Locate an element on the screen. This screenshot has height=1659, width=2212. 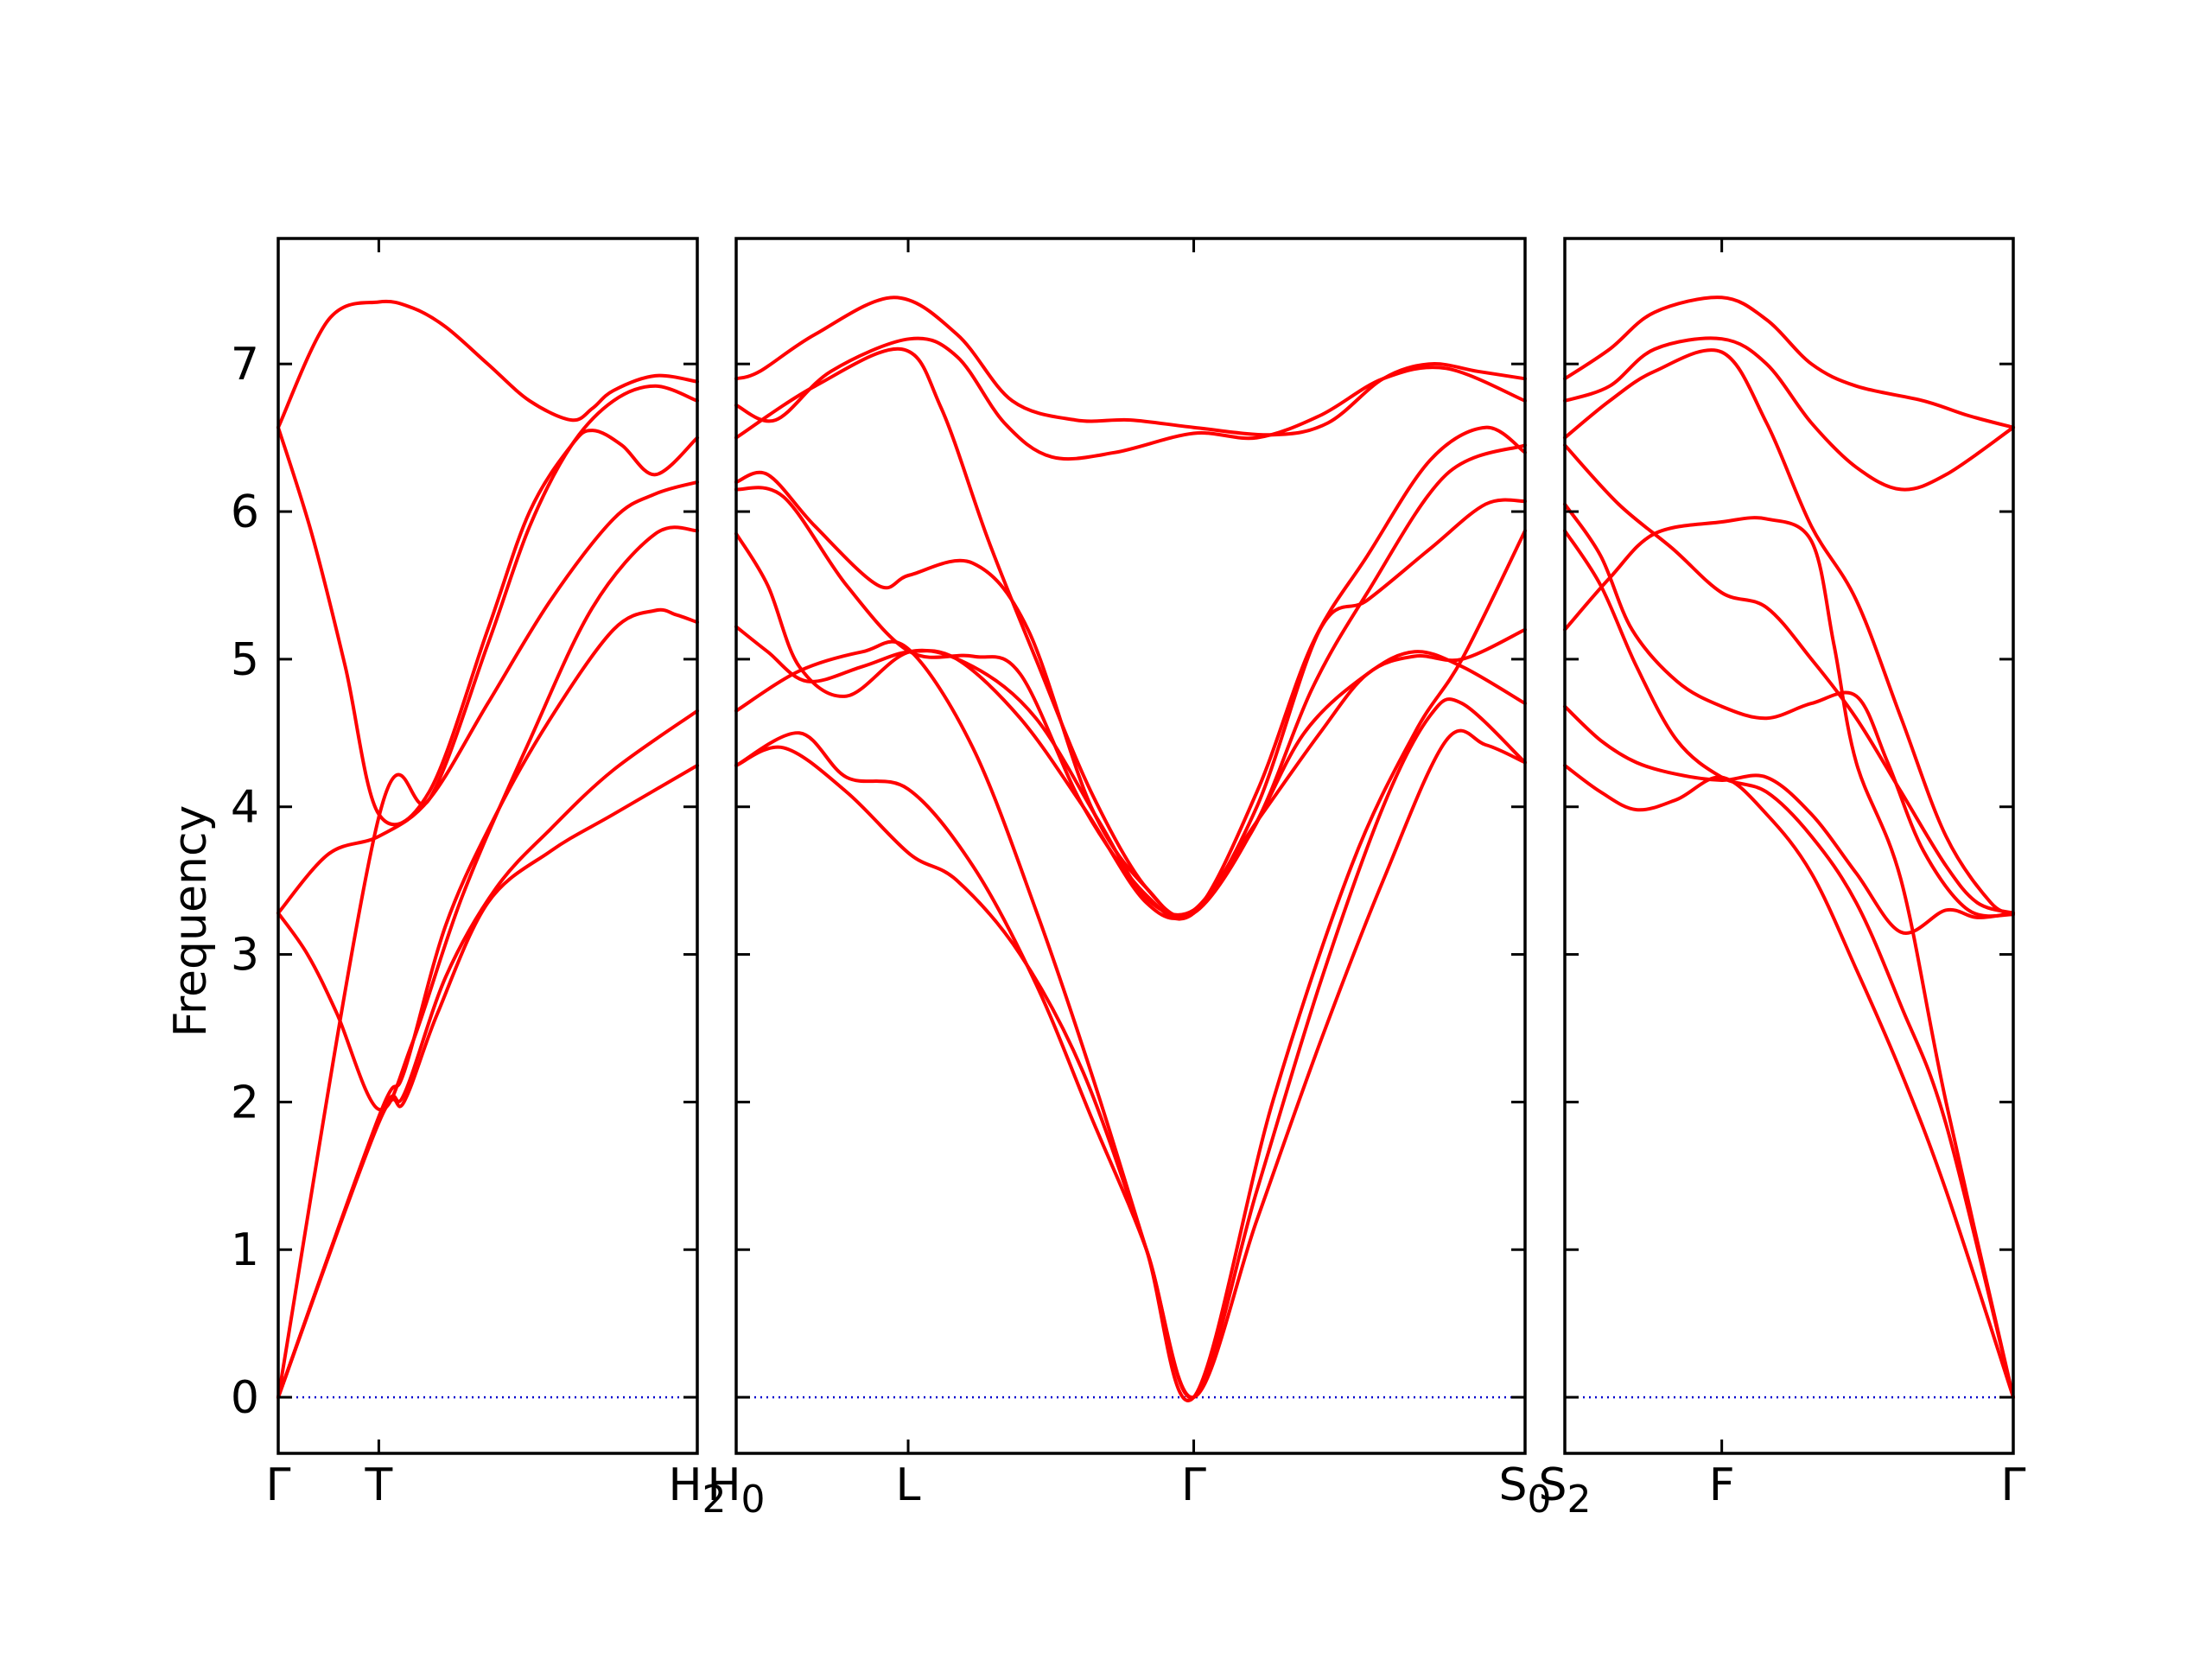
y-tick-label: 0 is located at coordinates (245, 1398).